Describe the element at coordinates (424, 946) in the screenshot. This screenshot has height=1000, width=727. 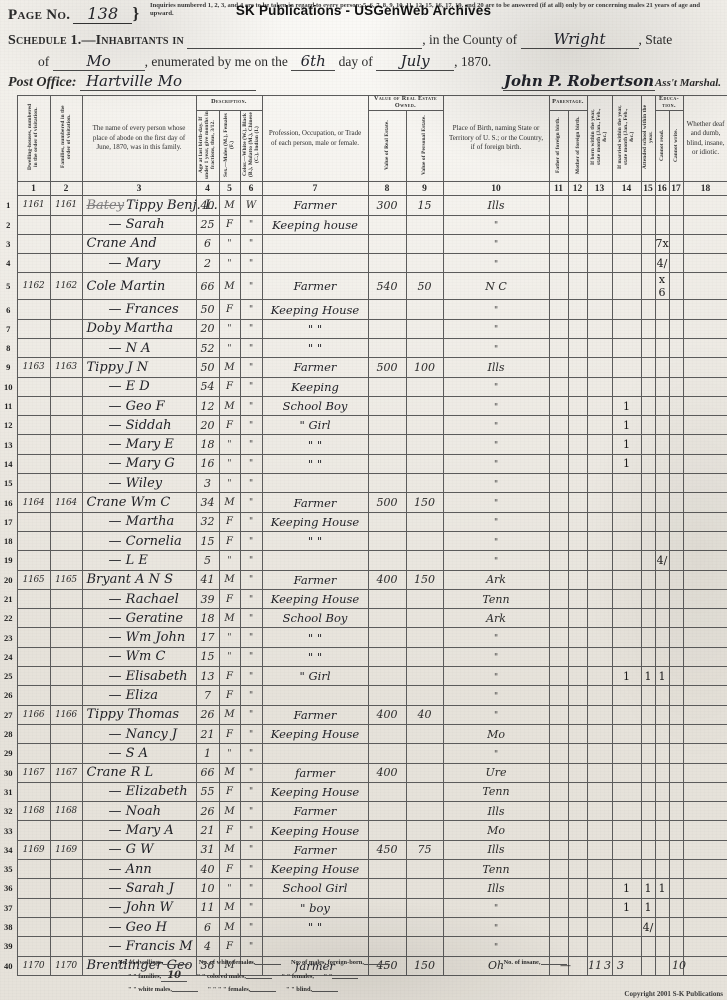
I see `col9-personal-estate` at that location.